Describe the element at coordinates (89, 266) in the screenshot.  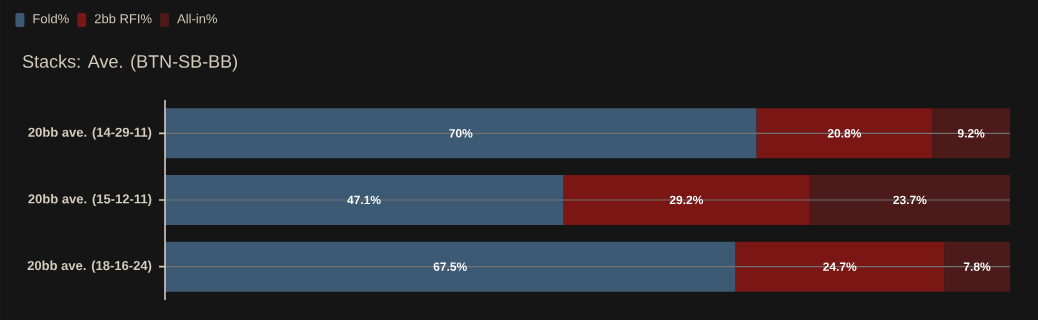
I see `y-tick-label: 20bb ave. (18-16-24)` at that location.